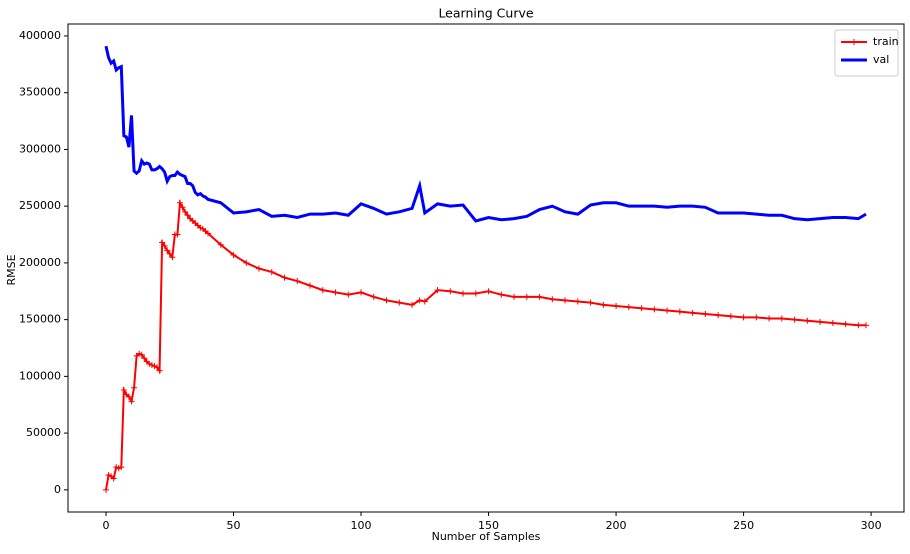  Describe the element at coordinates (743, 525) in the screenshot. I see `x-tick-label: 250` at that location.